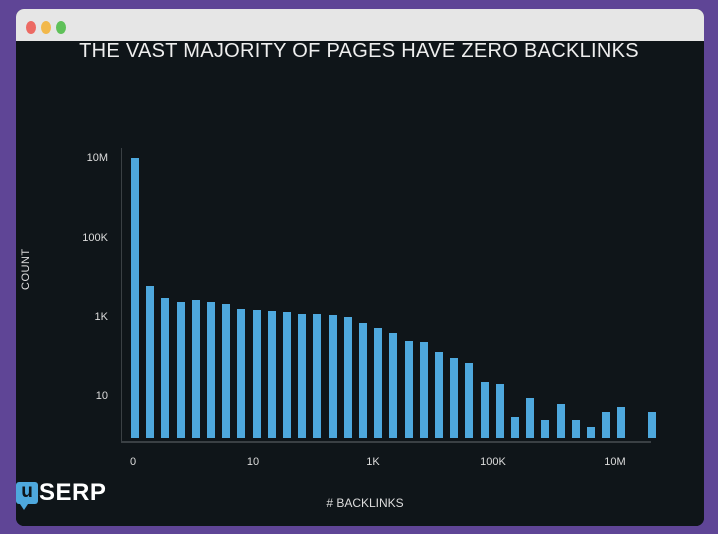 This screenshot has width=718, height=534. Describe the element at coordinates (121, 295) in the screenshot. I see `y-axis-line` at that location.